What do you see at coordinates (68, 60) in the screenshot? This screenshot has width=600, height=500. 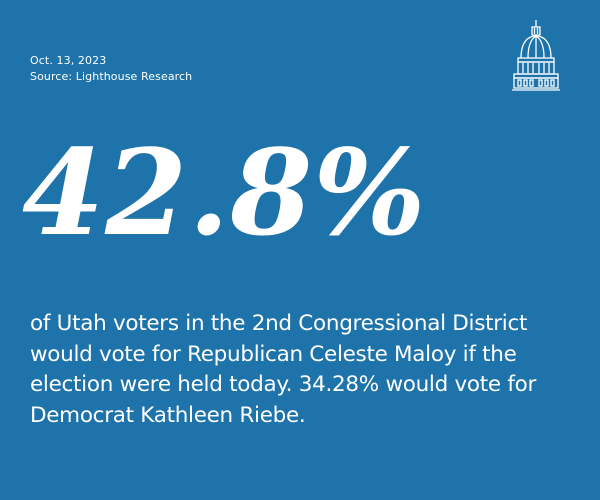 I see `date-text: Oct. 13, 2023` at bounding box center [68, 60].